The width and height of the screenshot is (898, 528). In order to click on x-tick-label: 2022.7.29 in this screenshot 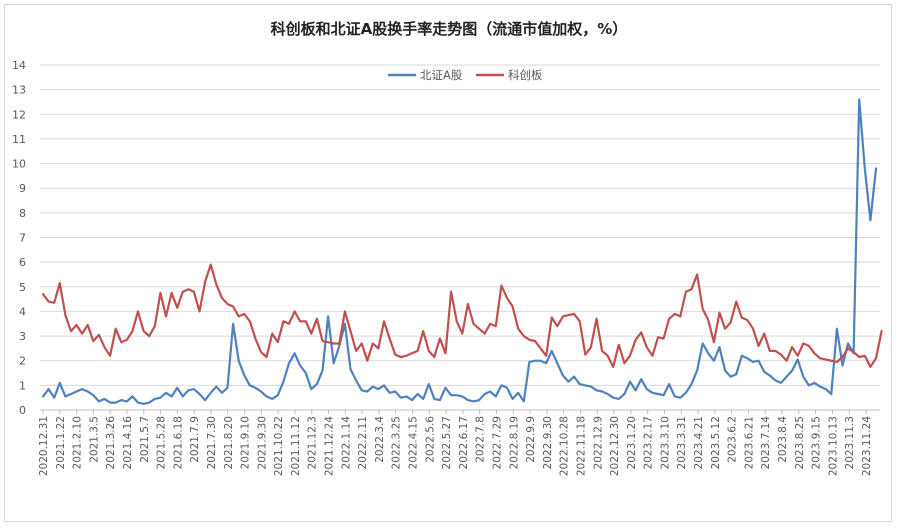, I will do `click(497, 442)`.